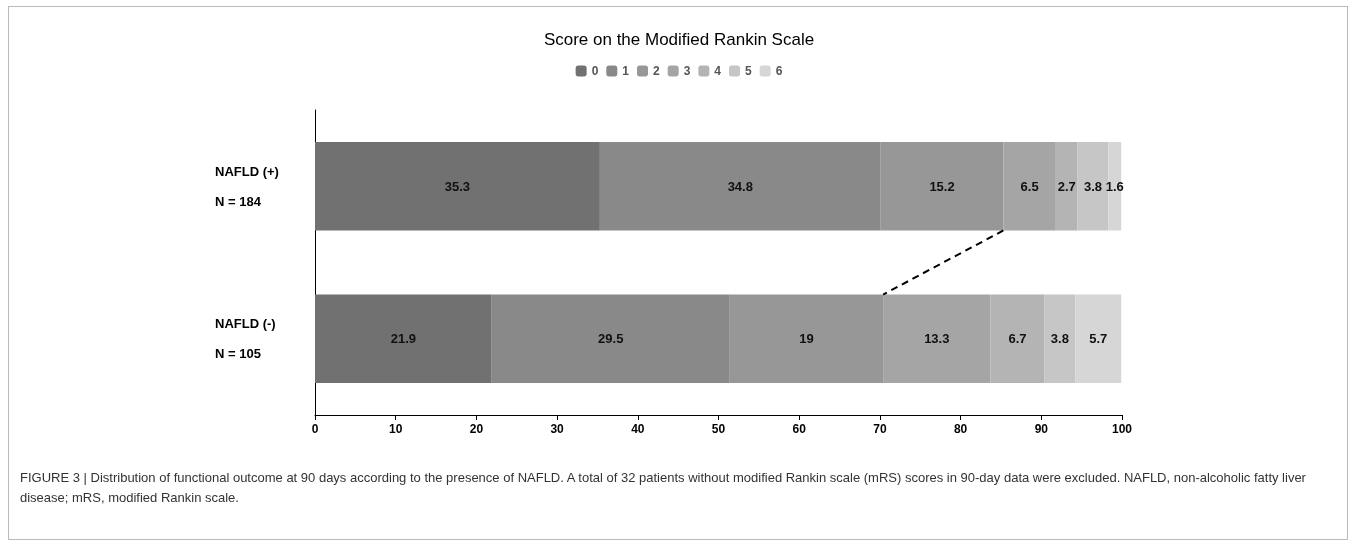  I want to click on x-tick-label: 20, so click(476, 429).